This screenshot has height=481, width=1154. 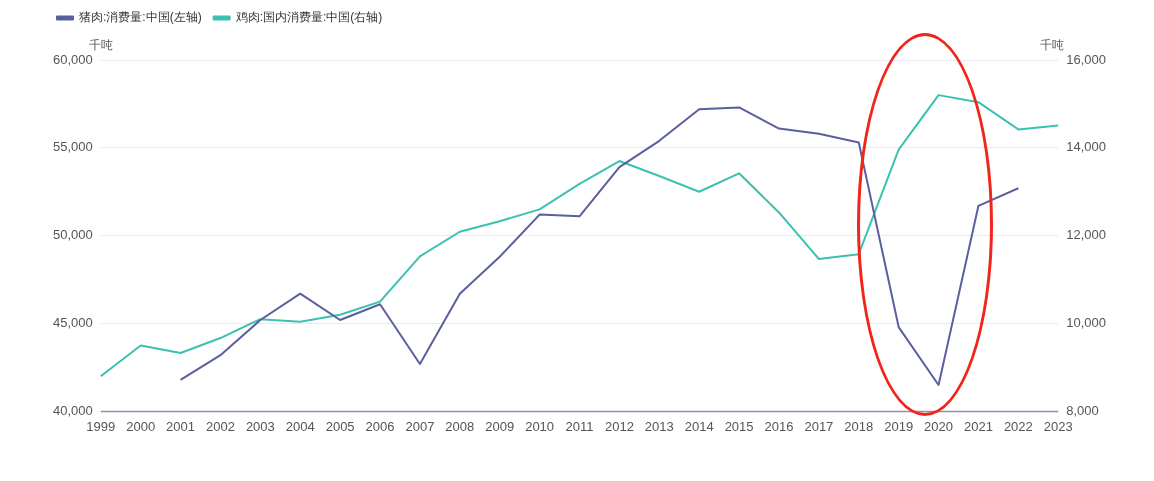 What do you see at coordinates (73, 323) in the screenshot?
I see `y-tick-label: 45,000` at bounding box center [73, 323].